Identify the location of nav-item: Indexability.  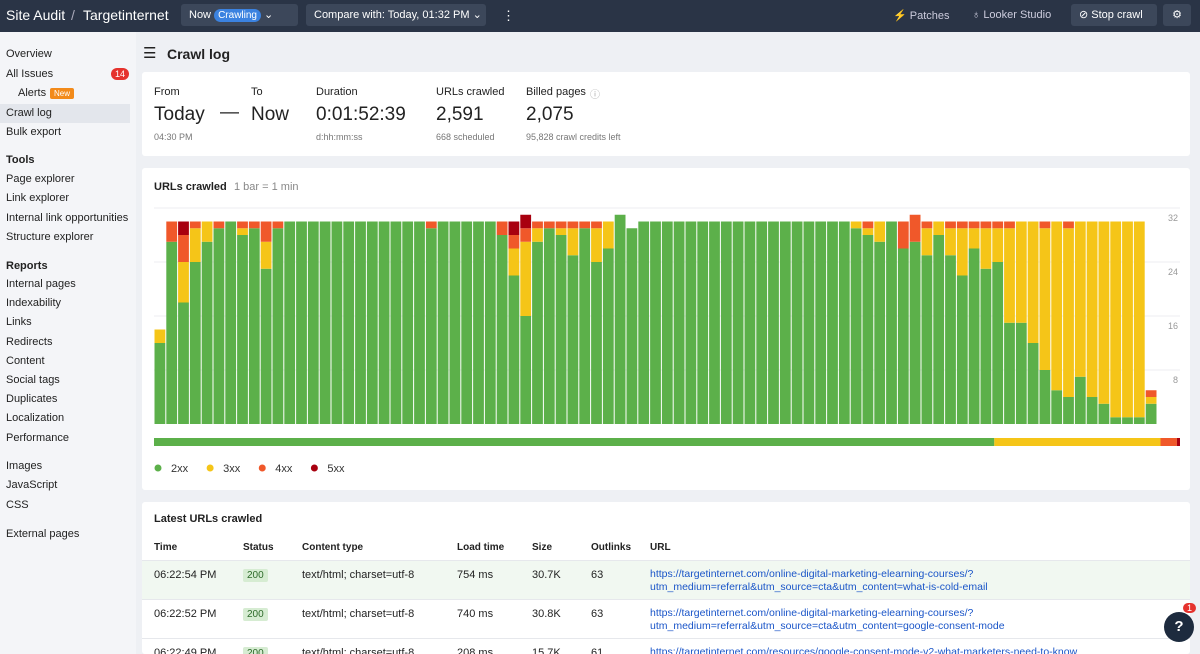
(34, 303).